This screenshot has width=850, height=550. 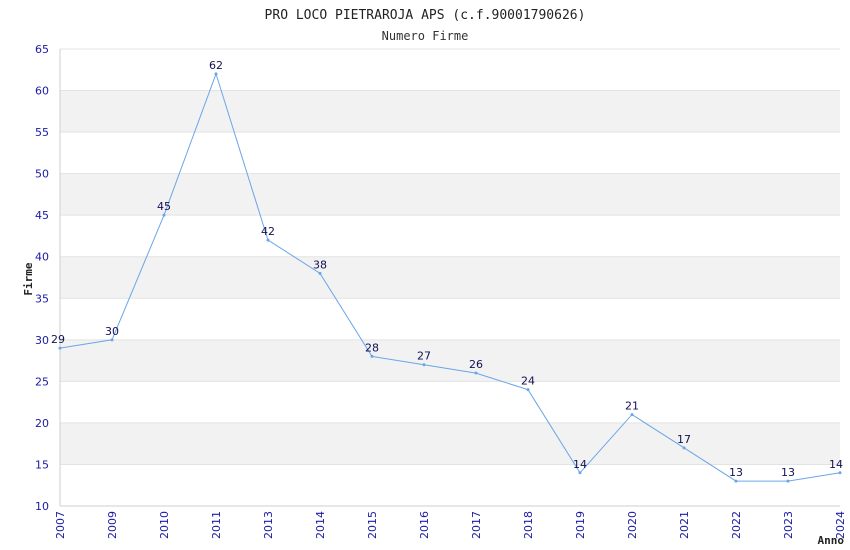 I want to click on y-tick-label: 10, so click(x=42, y=506).